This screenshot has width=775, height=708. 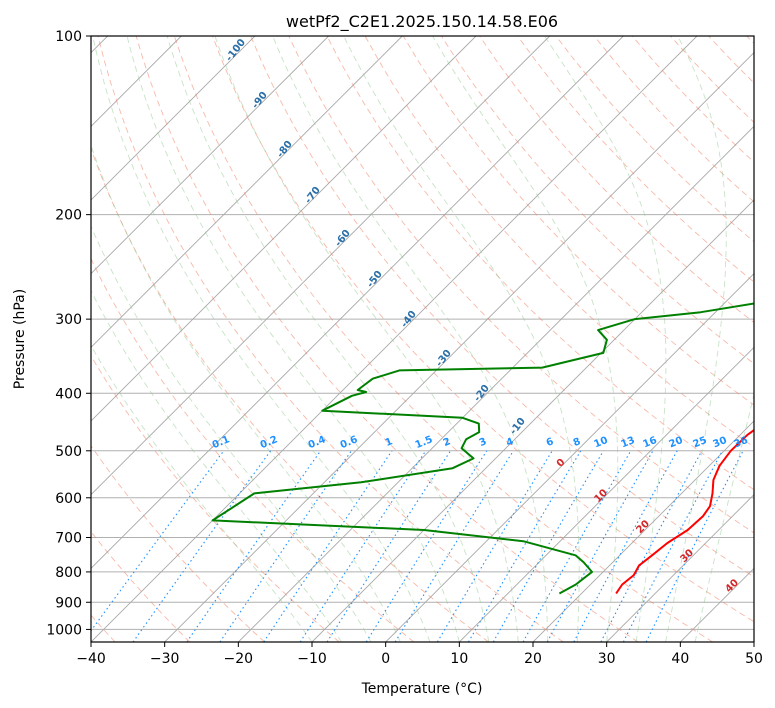 I want to click on mixing-ratio-label: 8, so click(x=577, y=442).